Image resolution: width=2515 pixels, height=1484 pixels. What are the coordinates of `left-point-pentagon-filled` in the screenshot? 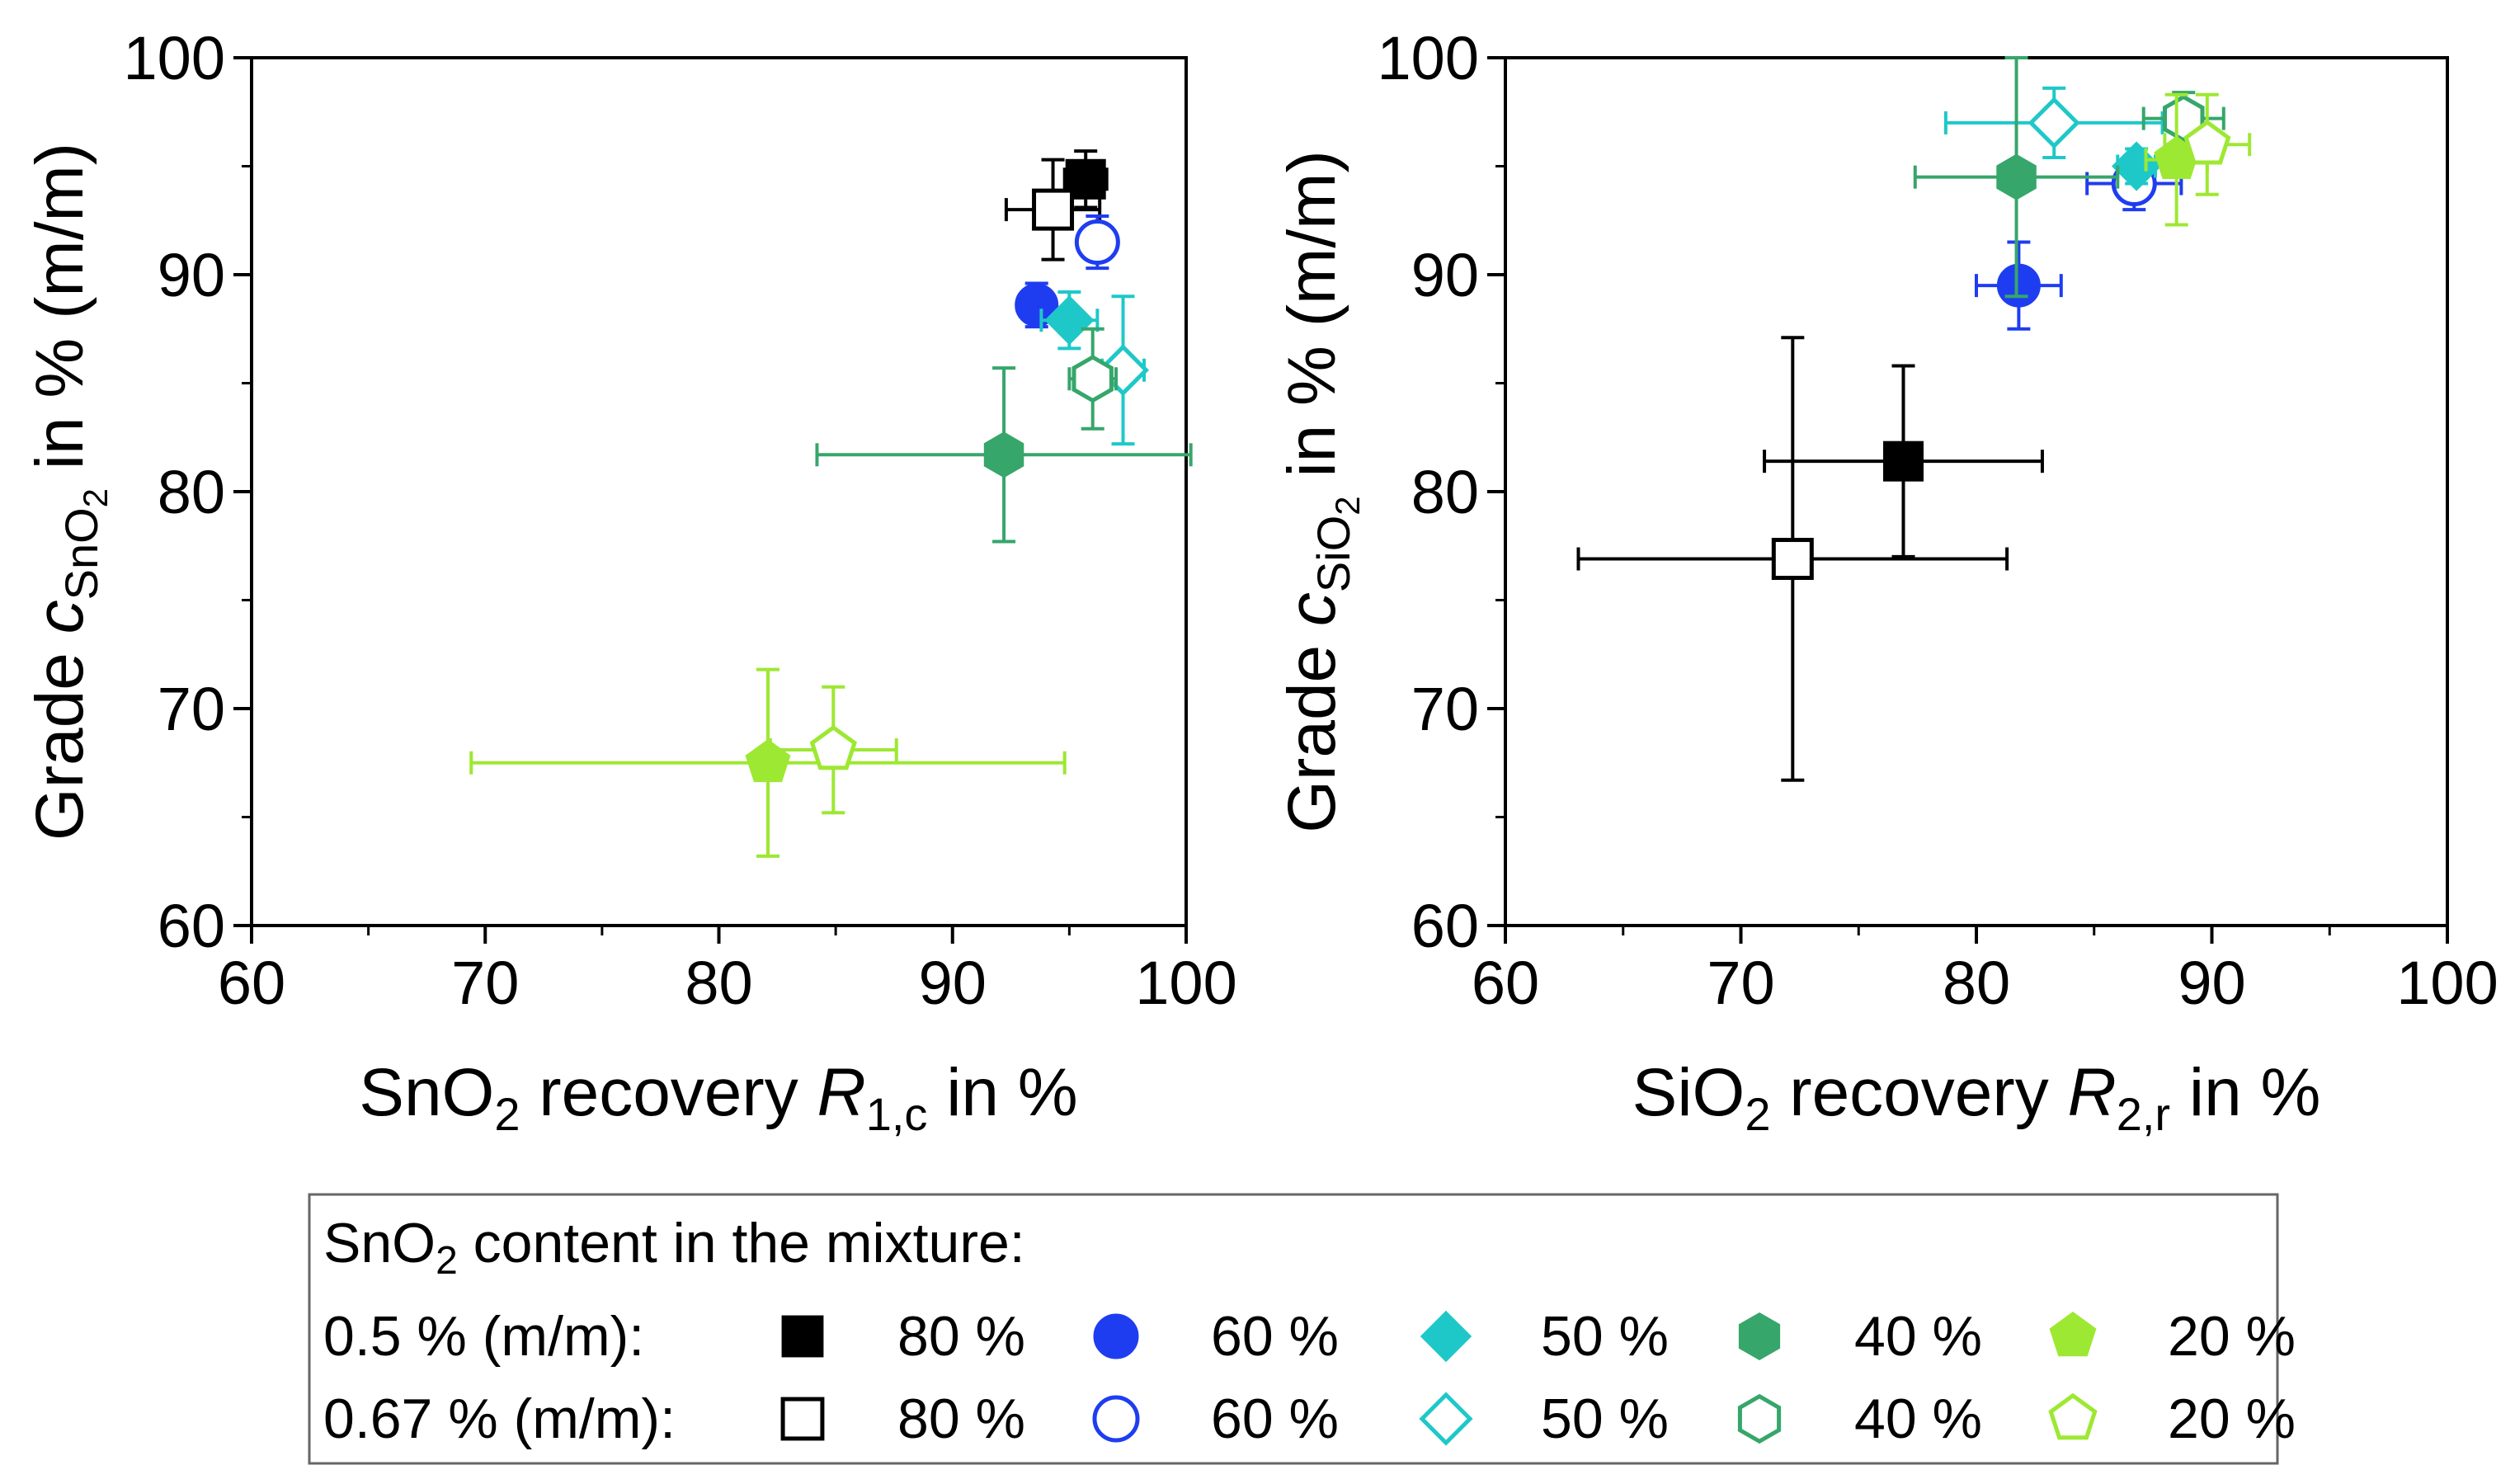 It's located at (768, 760).